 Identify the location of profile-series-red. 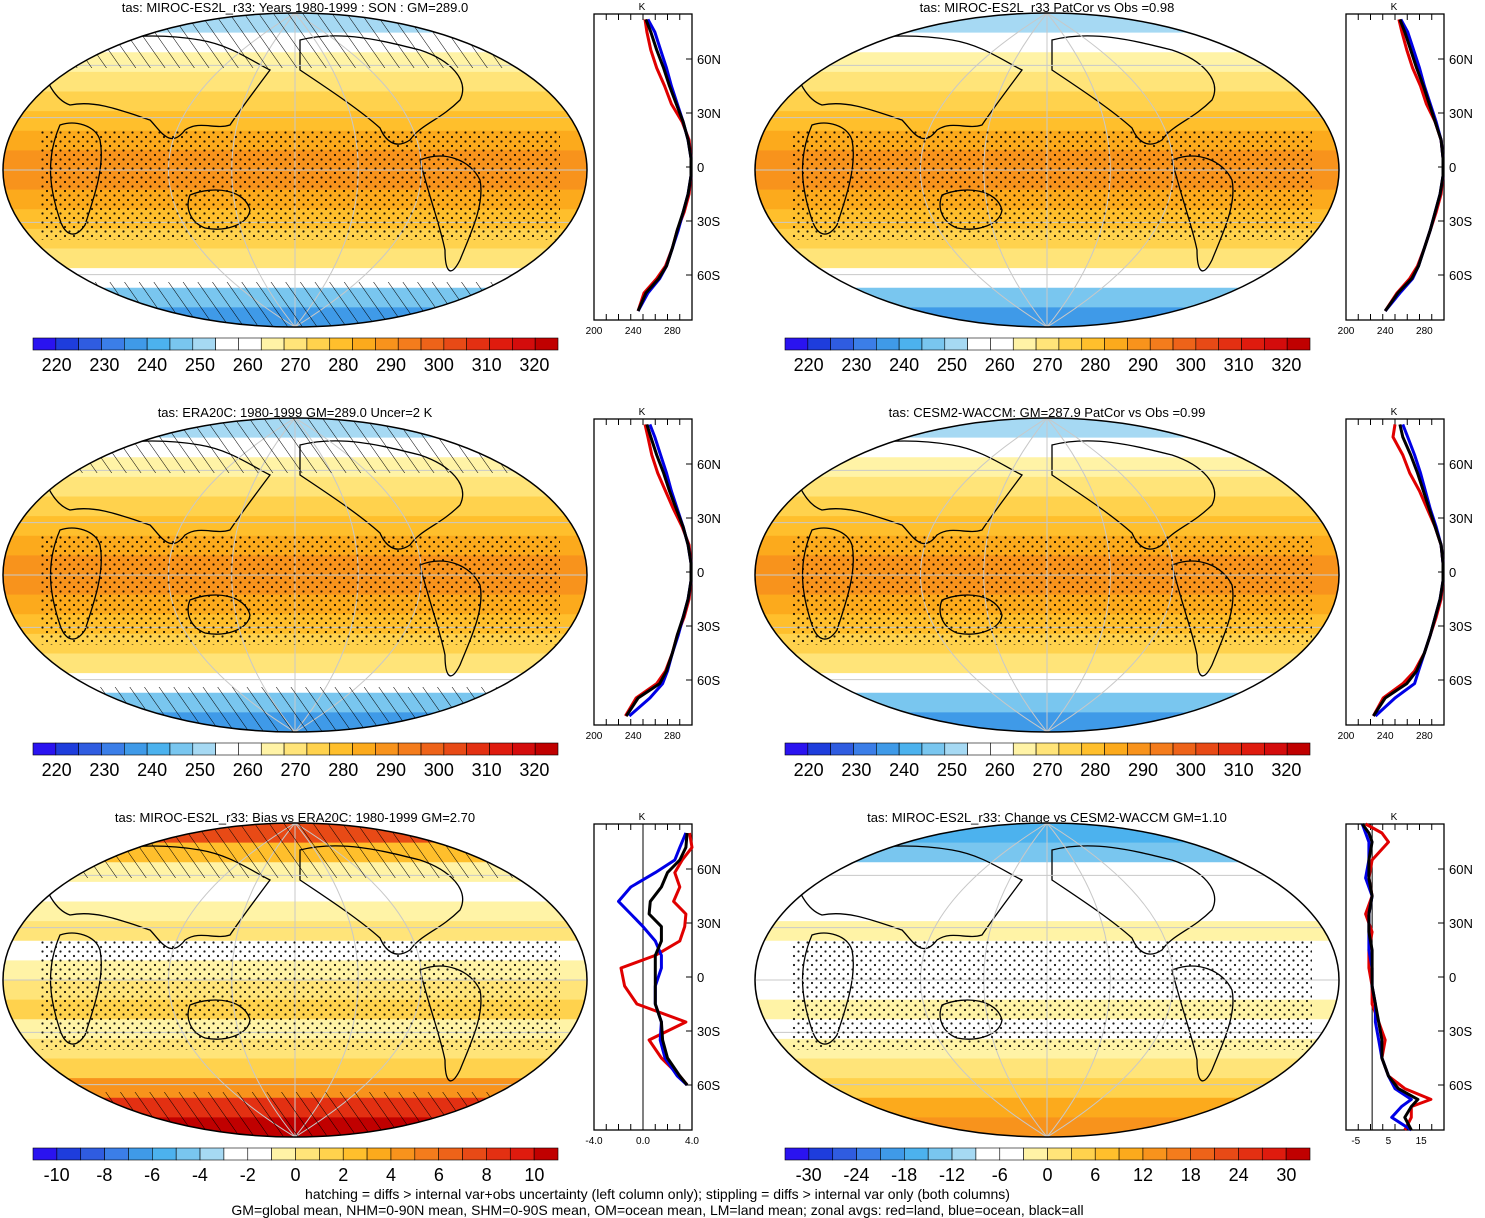
(656, 959).